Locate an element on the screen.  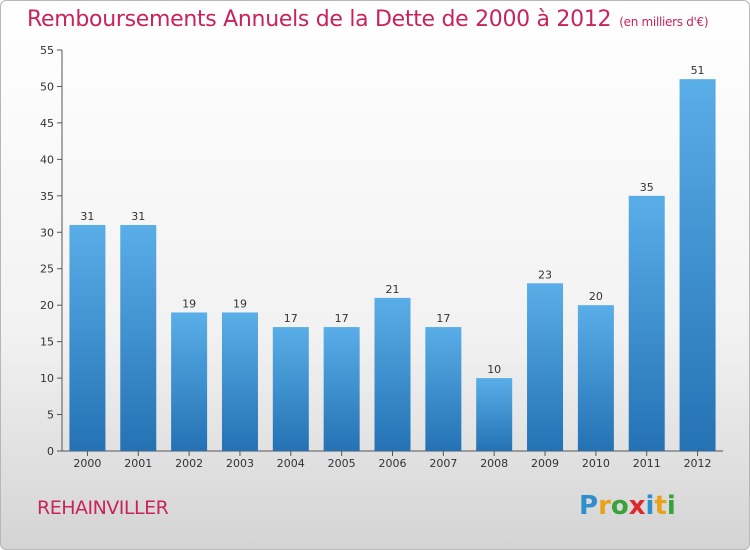
x-tick-label: 2001 is located at coordinates (138, 463).